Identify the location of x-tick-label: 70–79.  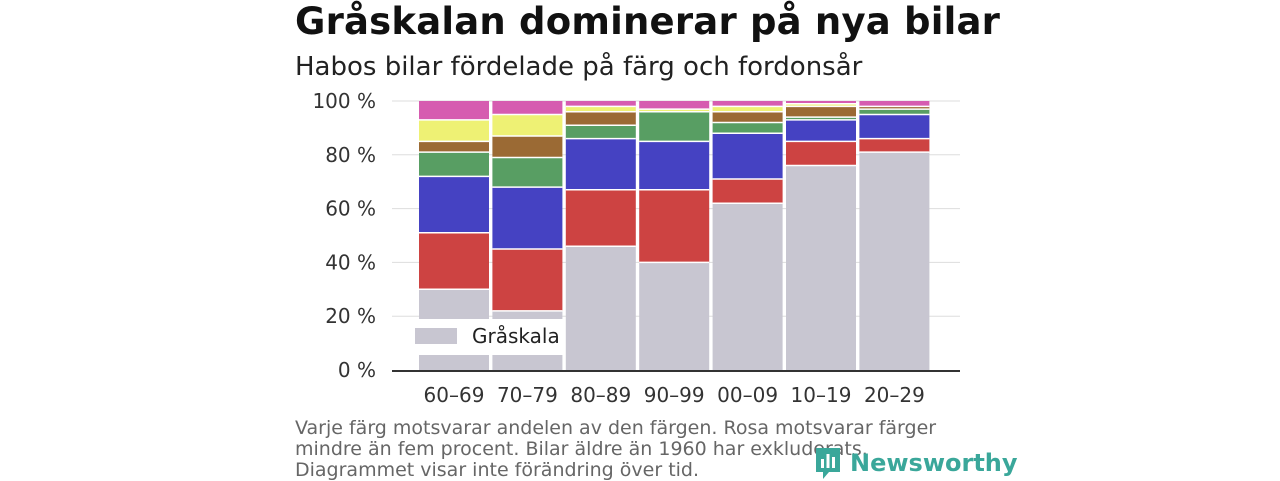
(527, 395).